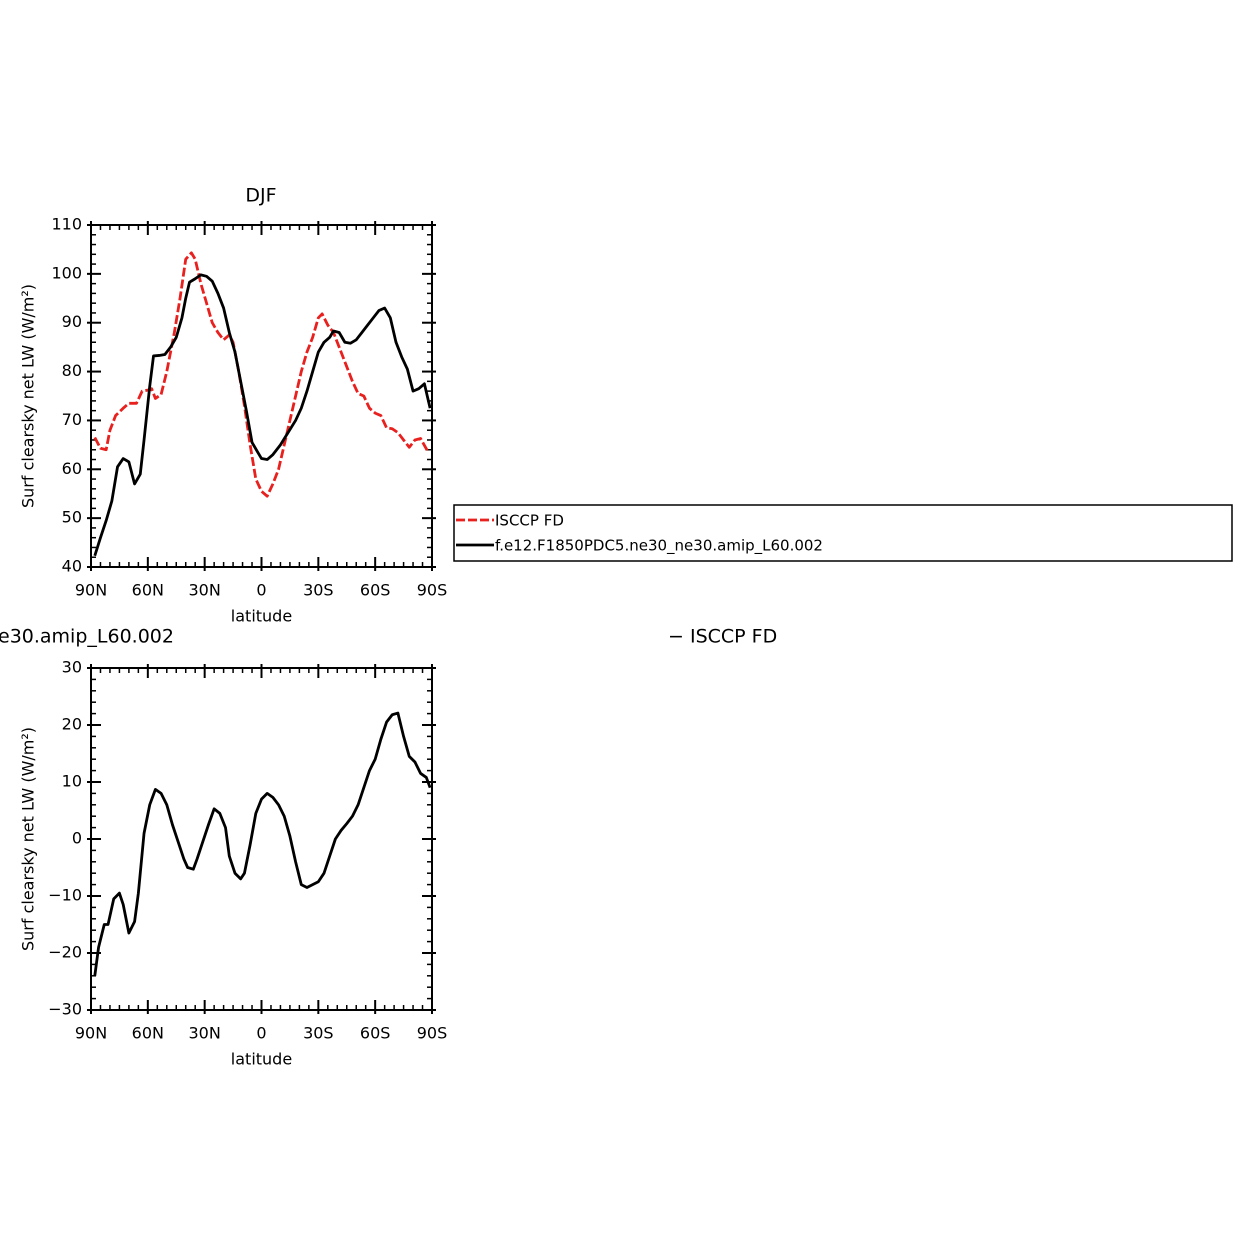 The width and height of the screenshot is (1250, 1253). What do you see at coordinates (72, 468) in the screenshot?
I see `y-tick-label: 60` at bounding box center [72, 468].